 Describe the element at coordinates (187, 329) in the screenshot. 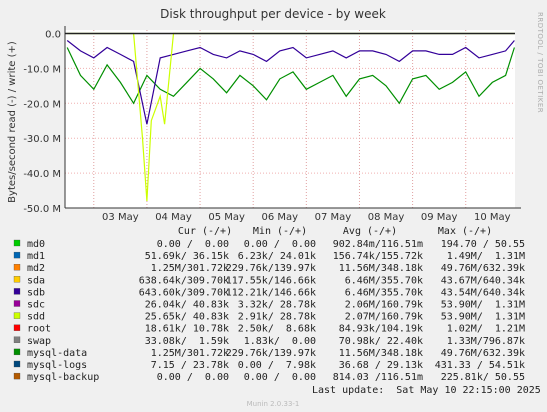

I see `legend-value: 18.61k/ 10.78k` at that location.